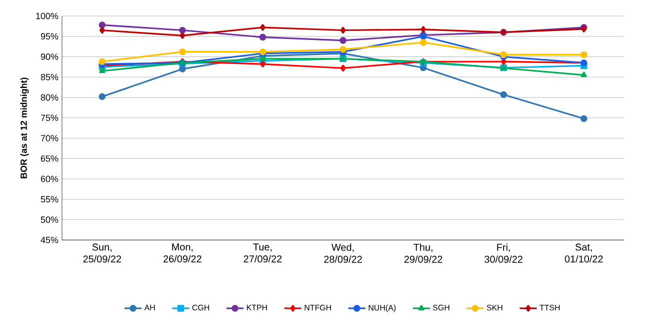 The width and height of the screenshot is (657, 320). I want to click on y-tick-label: 45%, so click(49, 240).